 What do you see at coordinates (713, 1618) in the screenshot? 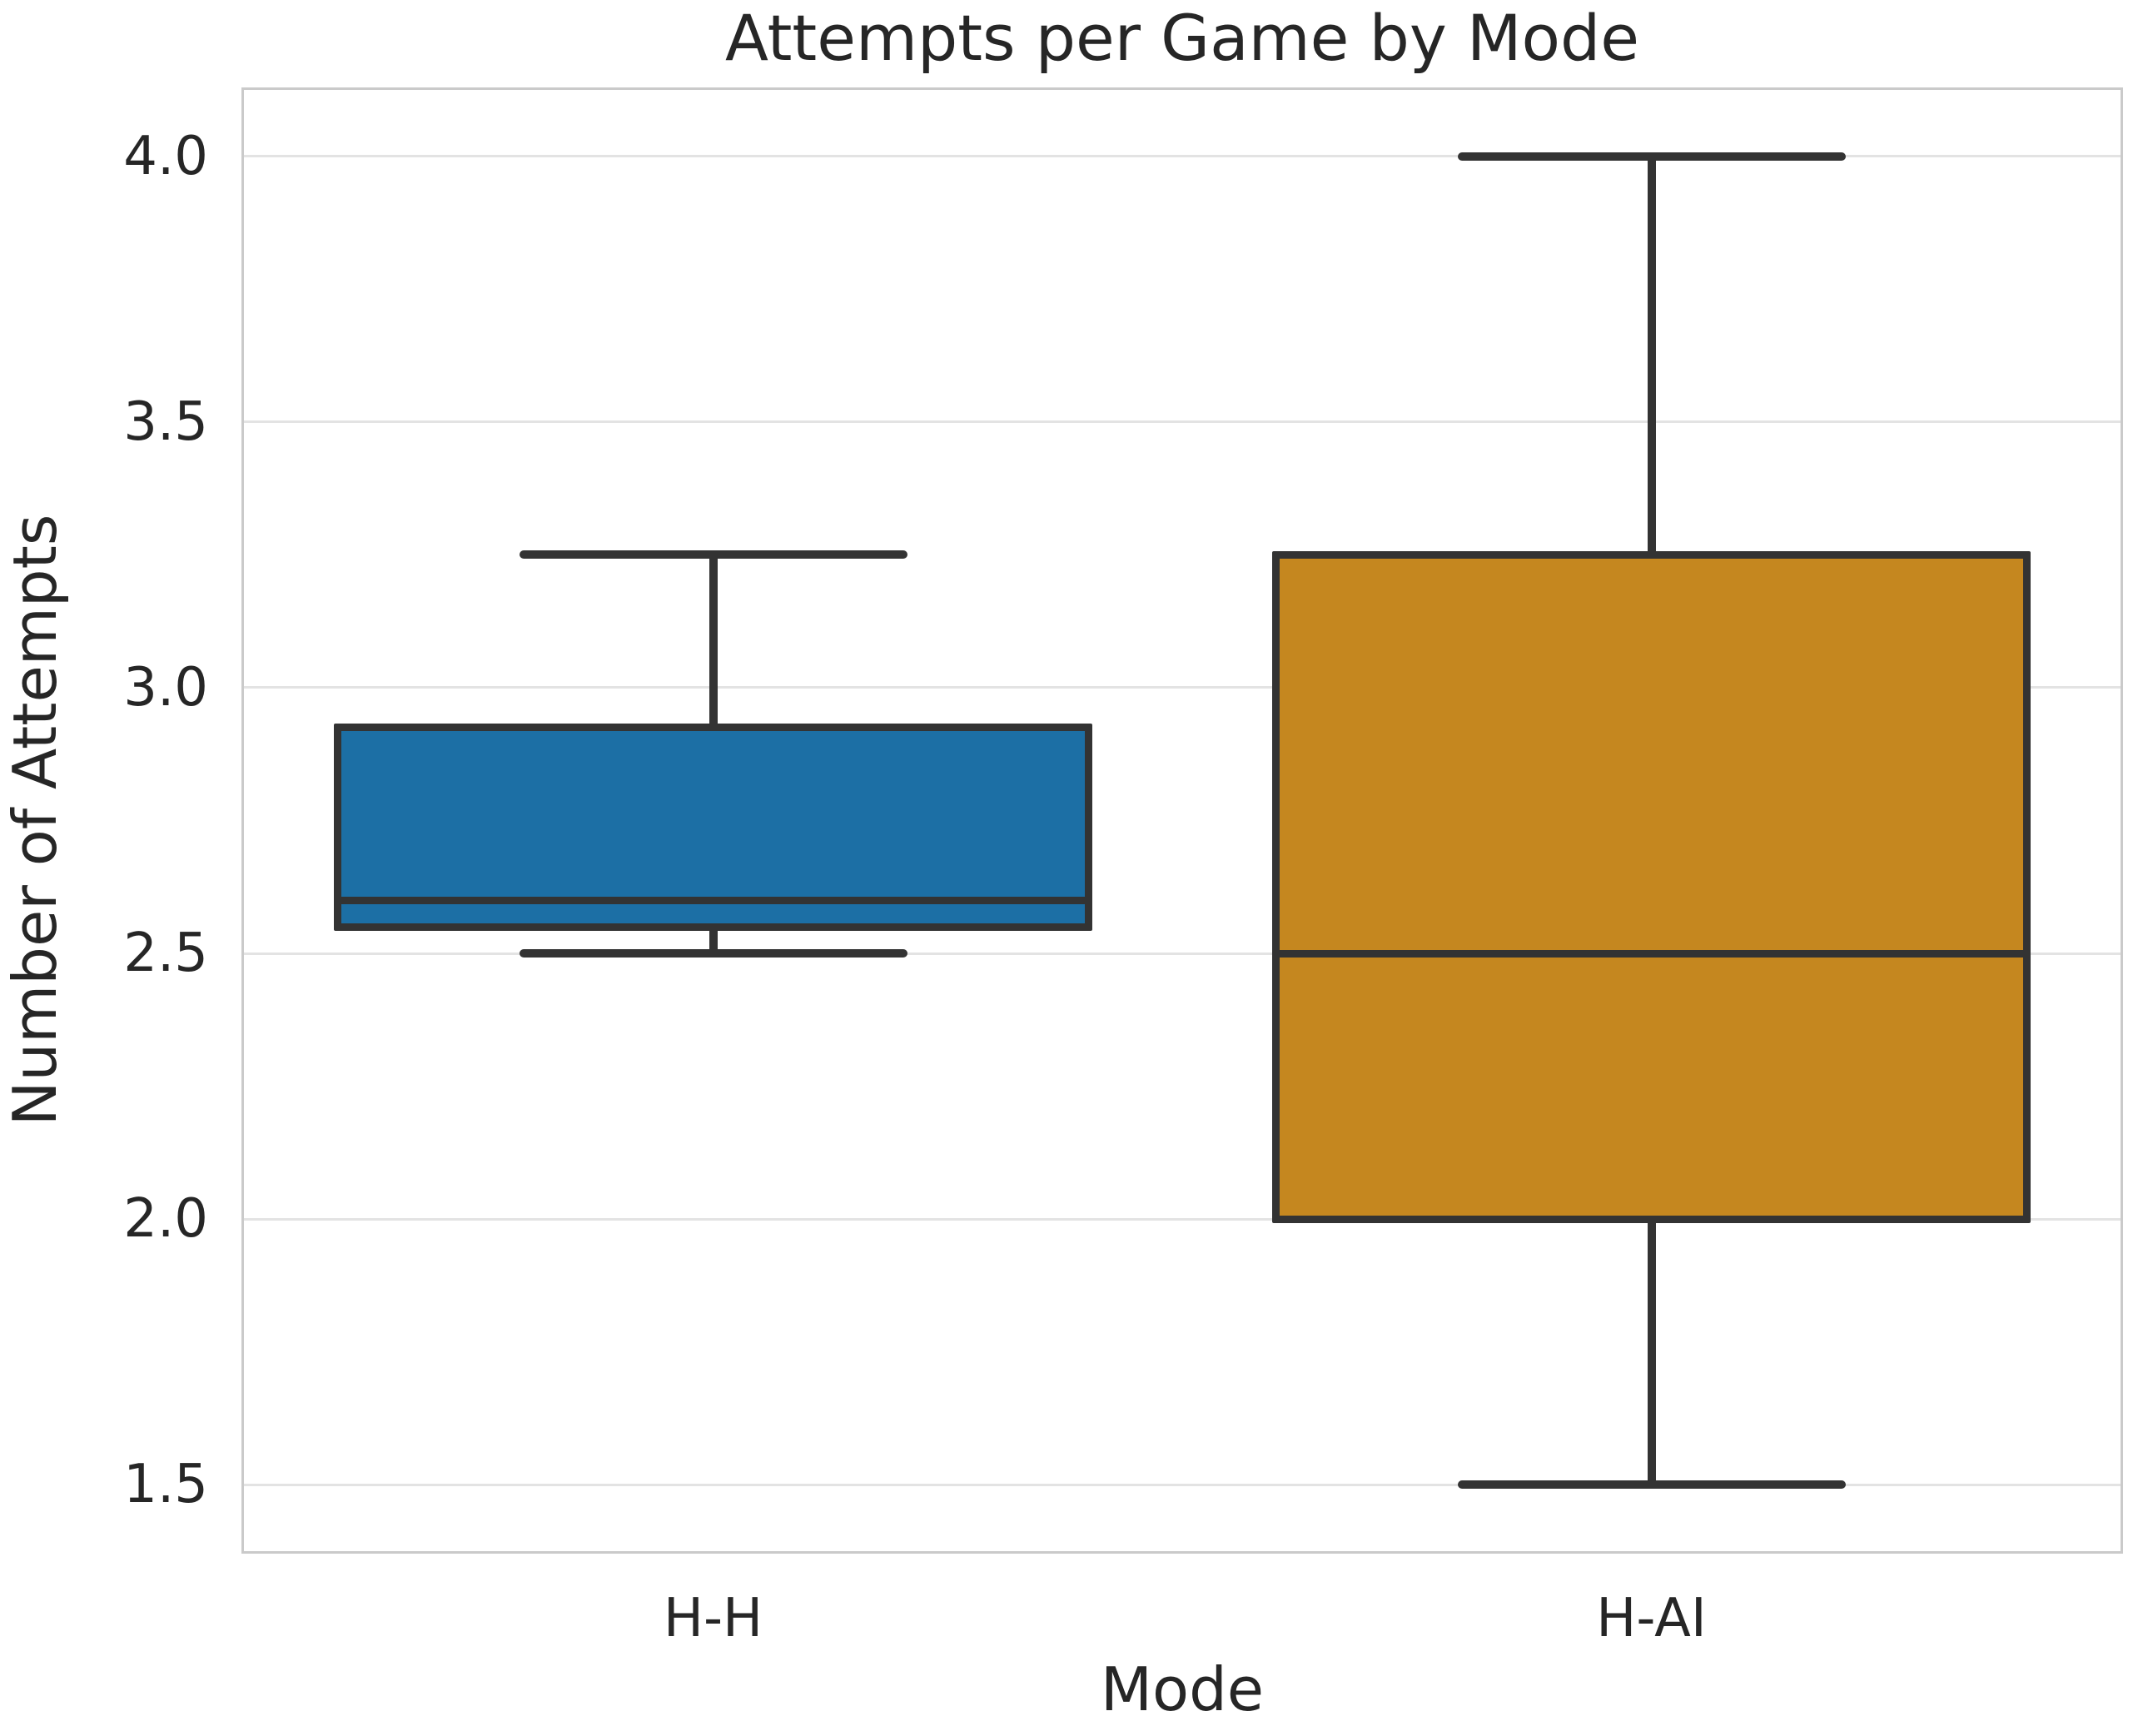
I see `x-tick-label: H-H` at bounding box center [713, 1618].